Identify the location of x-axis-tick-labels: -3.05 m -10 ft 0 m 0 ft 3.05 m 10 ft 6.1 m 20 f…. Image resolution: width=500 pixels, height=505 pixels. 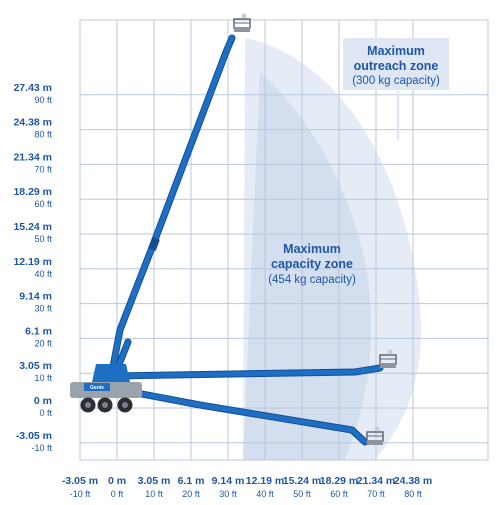
(247, 487).